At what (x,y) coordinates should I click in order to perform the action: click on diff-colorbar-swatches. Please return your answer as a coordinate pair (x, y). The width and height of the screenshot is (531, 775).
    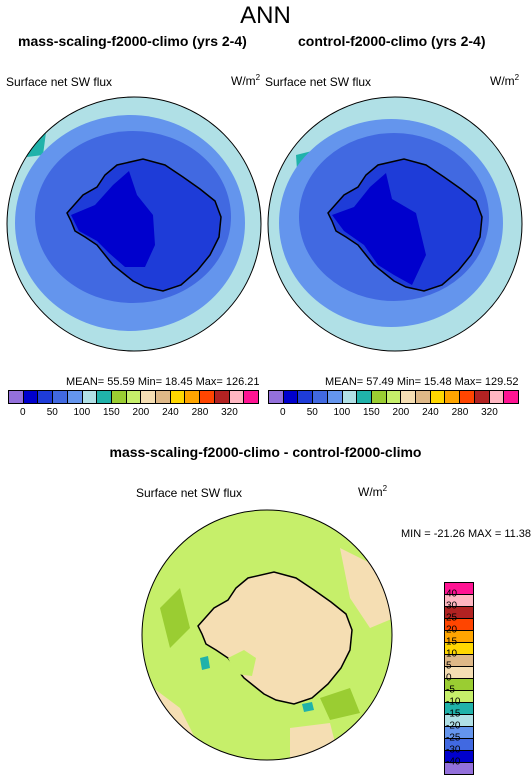
    Looking at the image, I should click on (459, 678).